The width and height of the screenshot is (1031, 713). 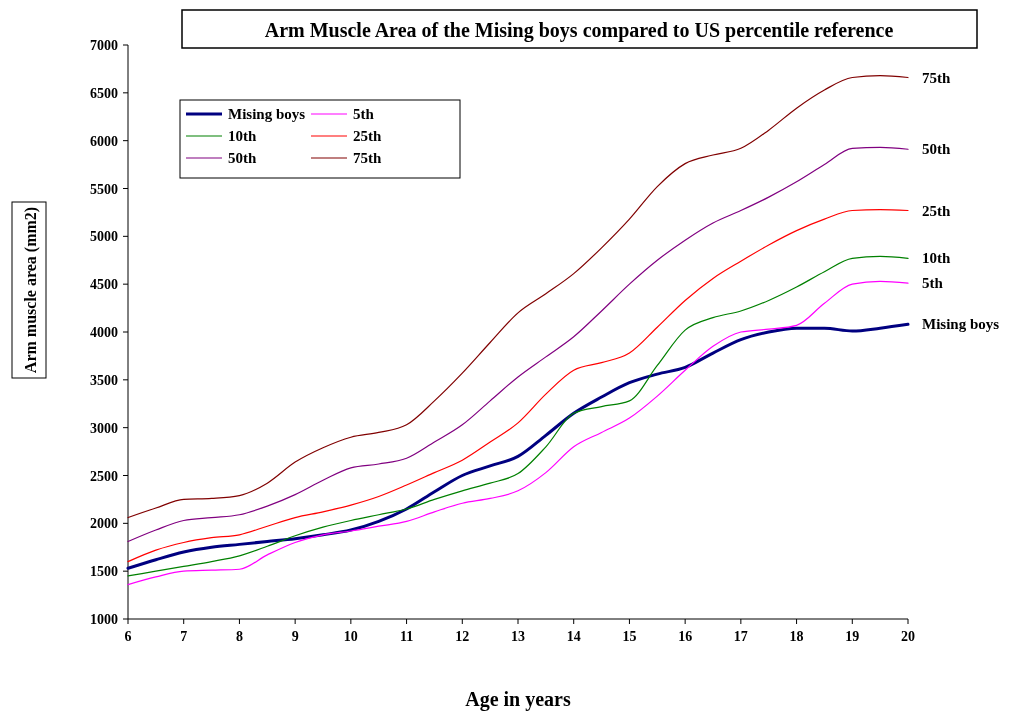 What do you see at coordinates (242, 136) in the screenshot?
I see `legend-label: 10th` at bounding box center [242, 136].